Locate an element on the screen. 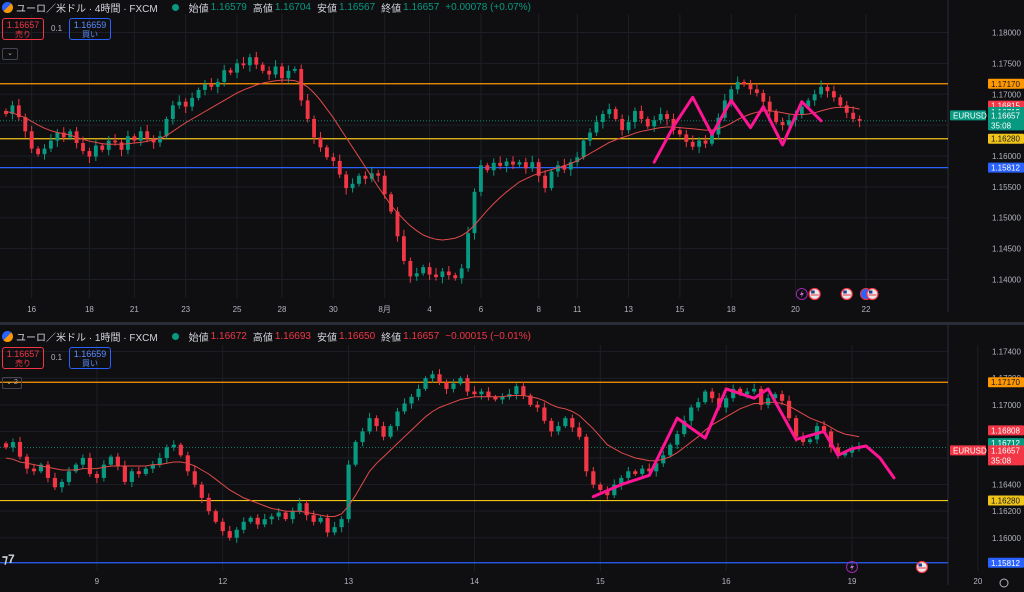 This screenshot has width=1024, height=592. level-price-label: 1.15812 is located at coordinates (1005, 563).